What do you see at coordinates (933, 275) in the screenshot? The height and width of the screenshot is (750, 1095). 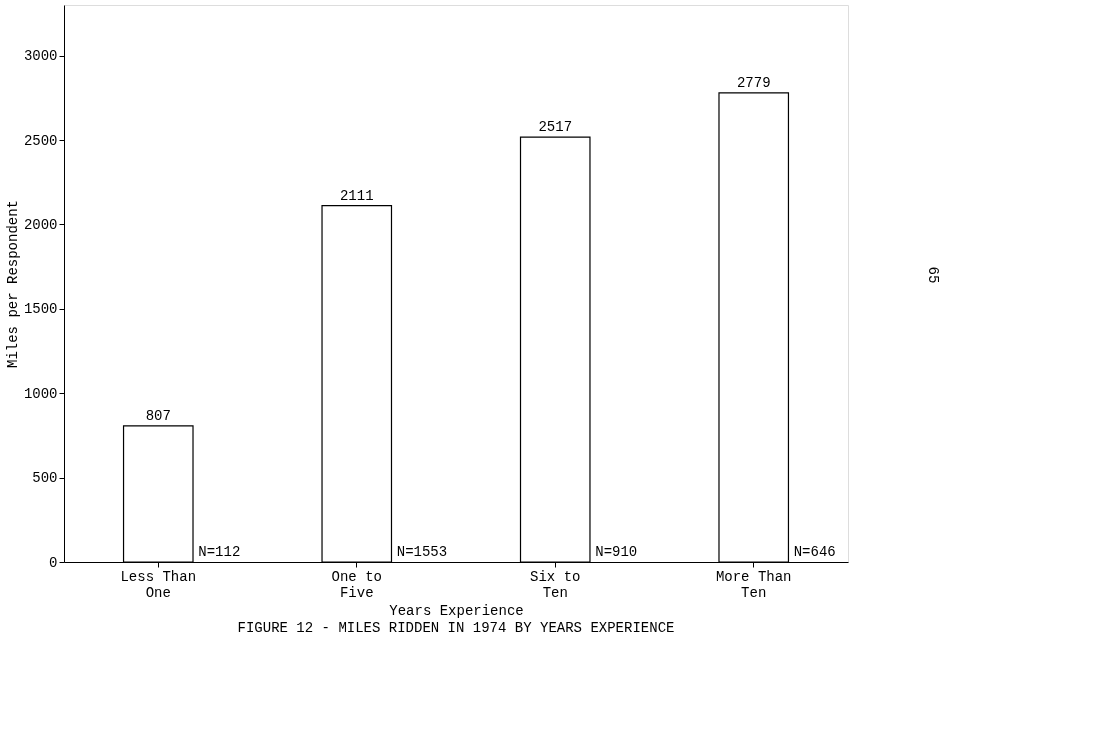 I see `text: 65` at bounding box center [933, 275].